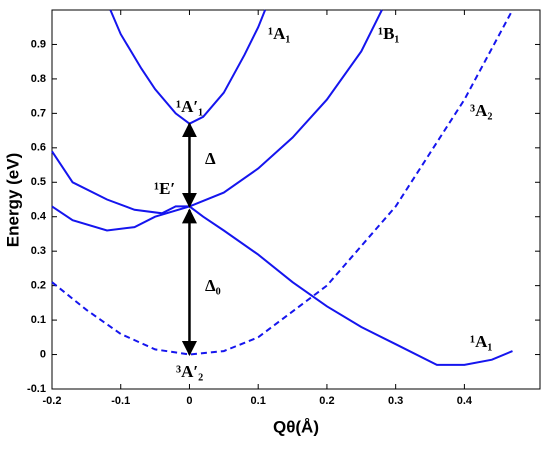 This screenshot has width=550, height=449. What do you see at coordinates (38, 320) in the screenshot?
I see `y-tick-label: 0.1` at bounding box center [38, 320].